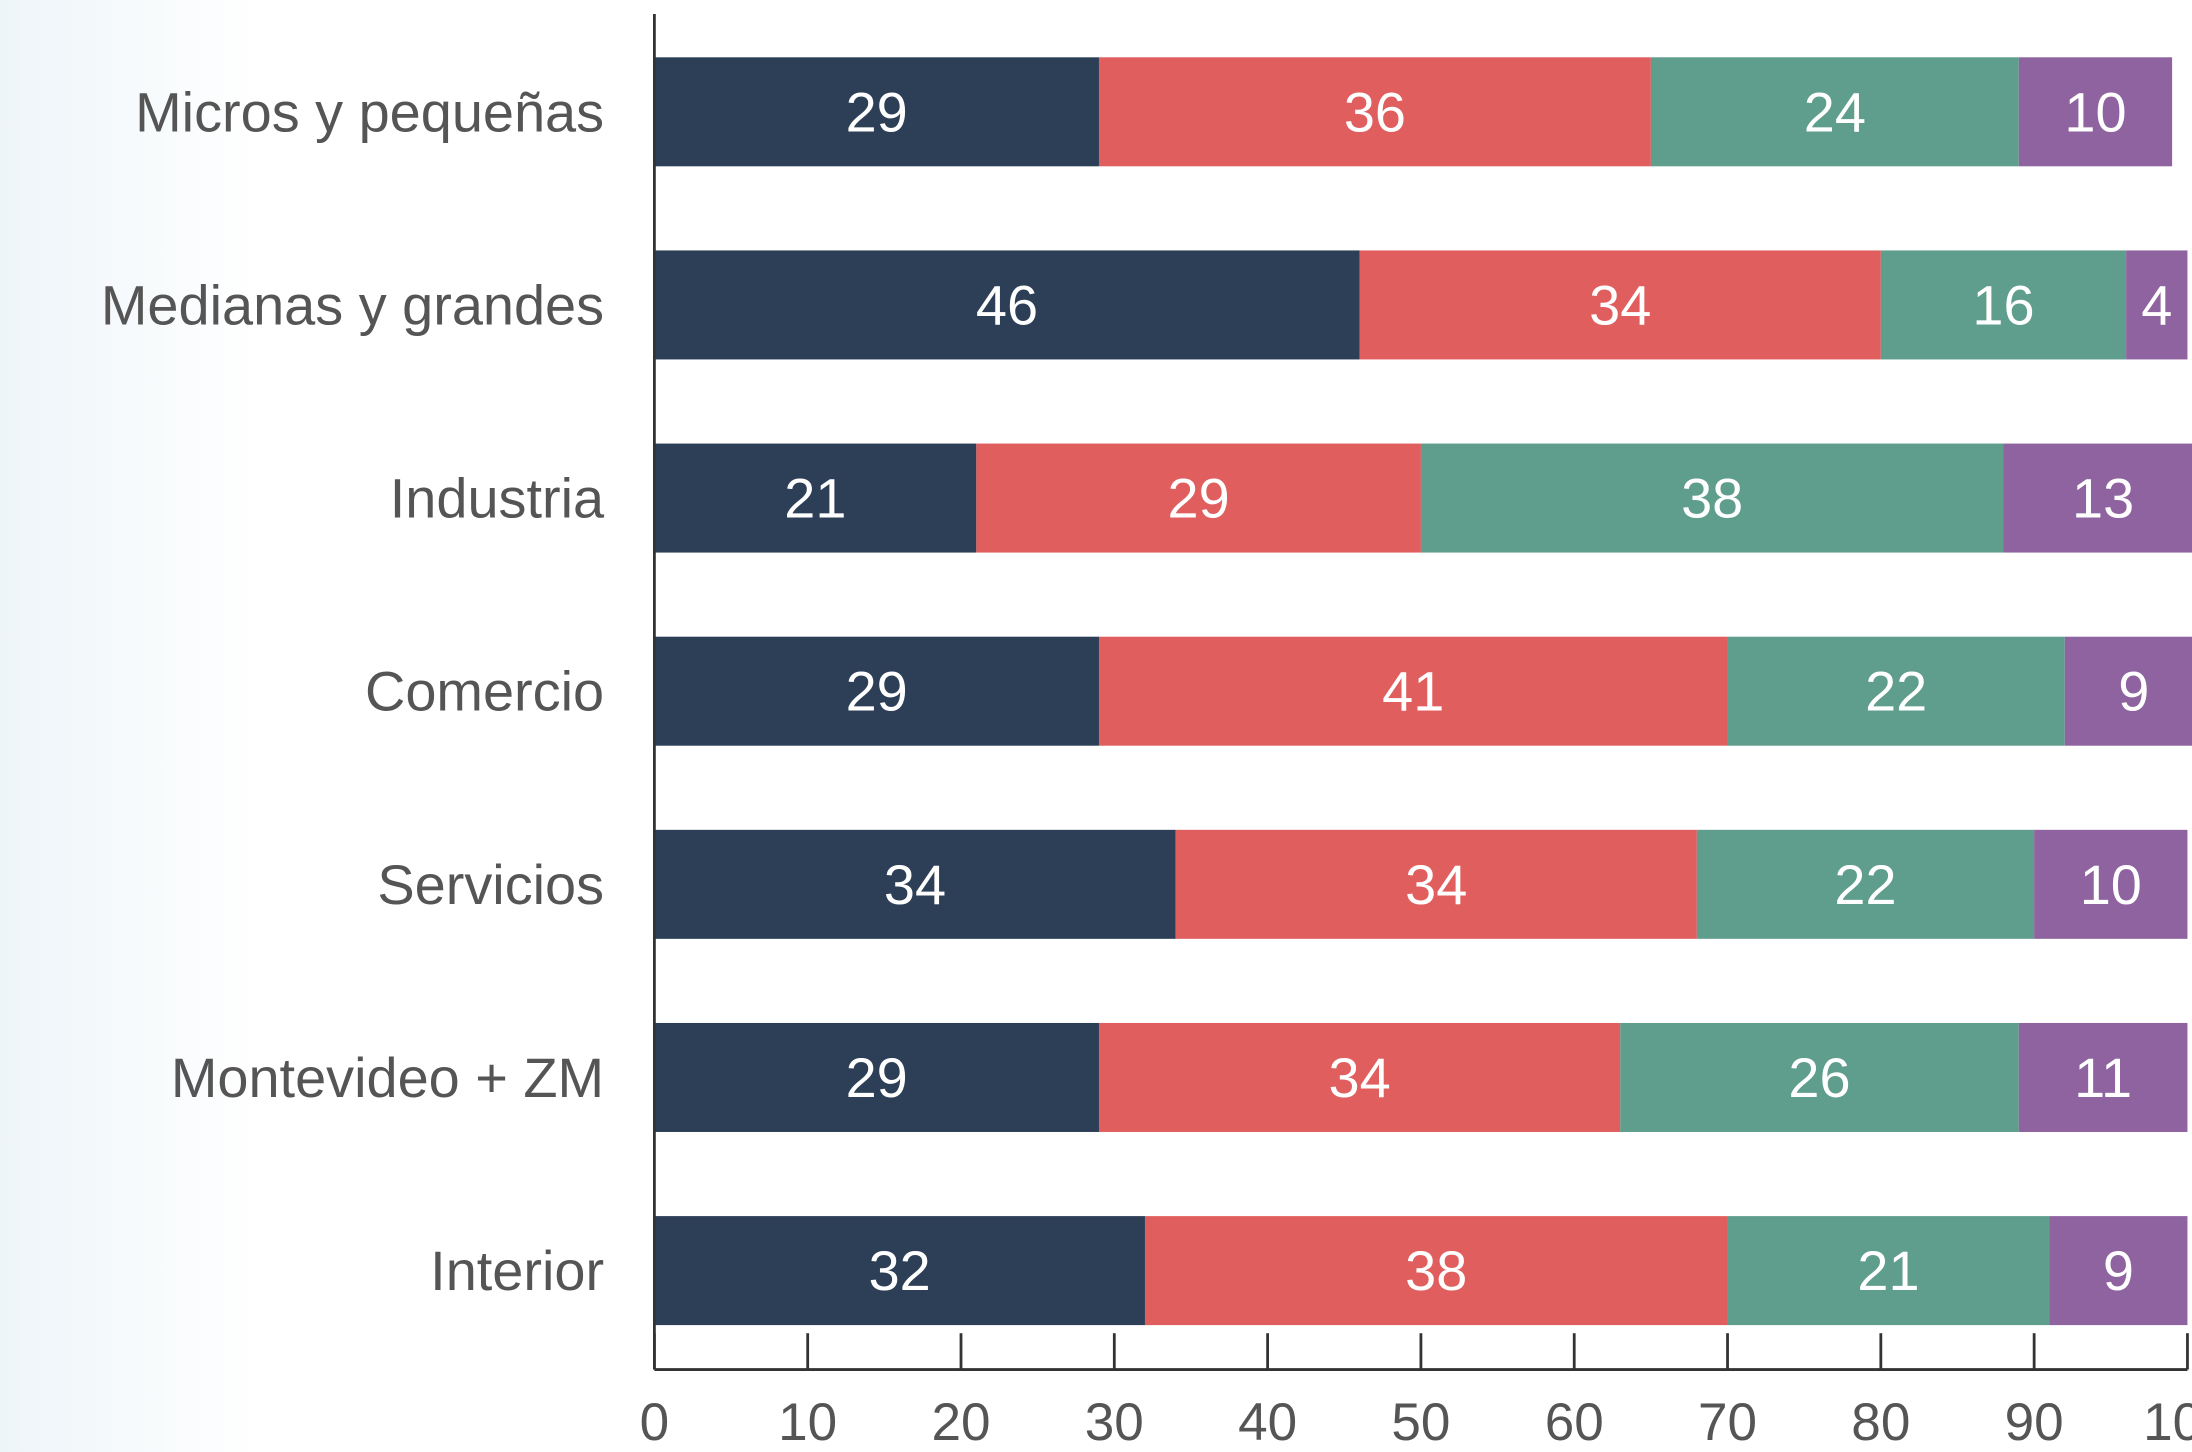 The image size is (2192, 1452). What do you see at coordinates (490, 884) in the screenshot?
I see `category-label: Servicios` at bounding box center [490, 884].